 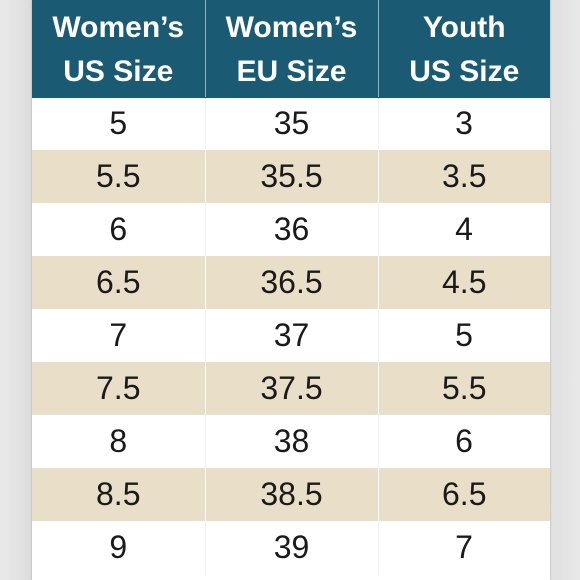 I want to click on cell-womens-eu: 38.5, so click(x=292, y=494).